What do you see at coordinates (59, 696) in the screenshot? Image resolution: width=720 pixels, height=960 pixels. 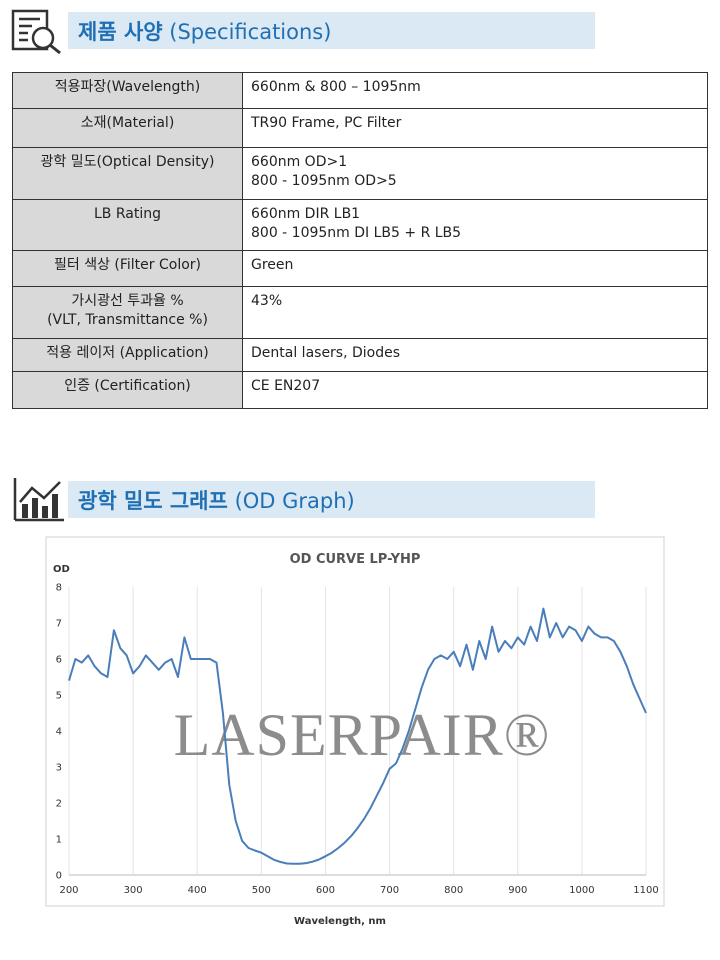 I see `y-tick-label: 5` at bounding box center [59, 696].